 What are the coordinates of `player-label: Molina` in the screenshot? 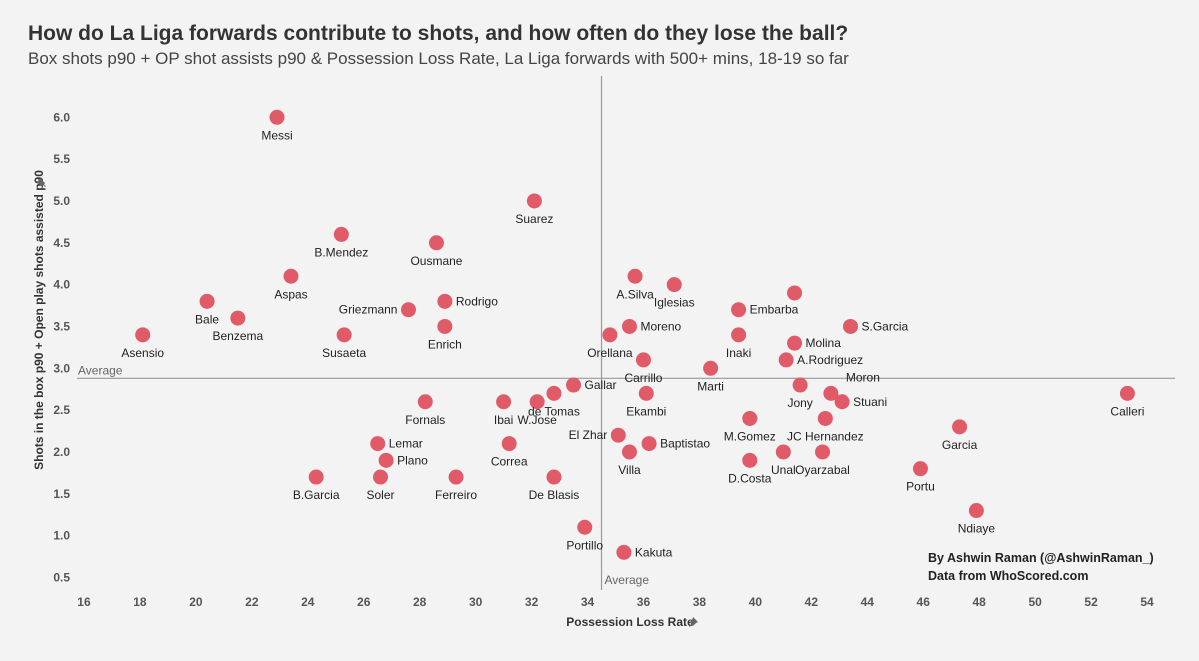 It's located at (824, 343).